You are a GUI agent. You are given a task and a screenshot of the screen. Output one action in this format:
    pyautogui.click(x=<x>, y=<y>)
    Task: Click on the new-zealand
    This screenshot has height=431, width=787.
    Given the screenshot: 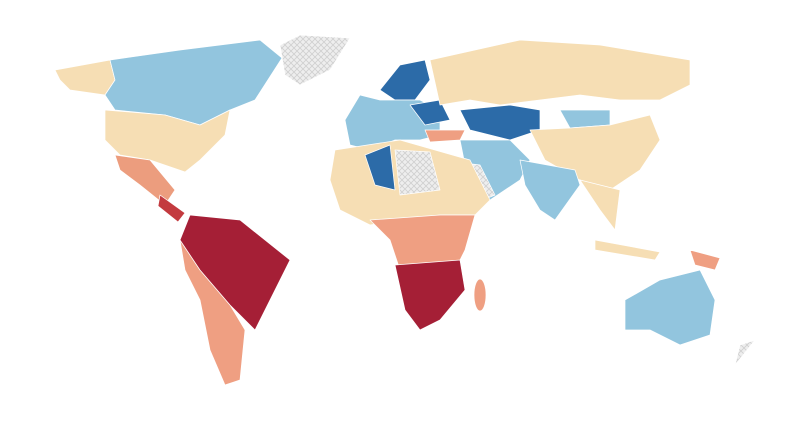 What is the action you would take?
    pyautogui.click(x=745, y=352)
    